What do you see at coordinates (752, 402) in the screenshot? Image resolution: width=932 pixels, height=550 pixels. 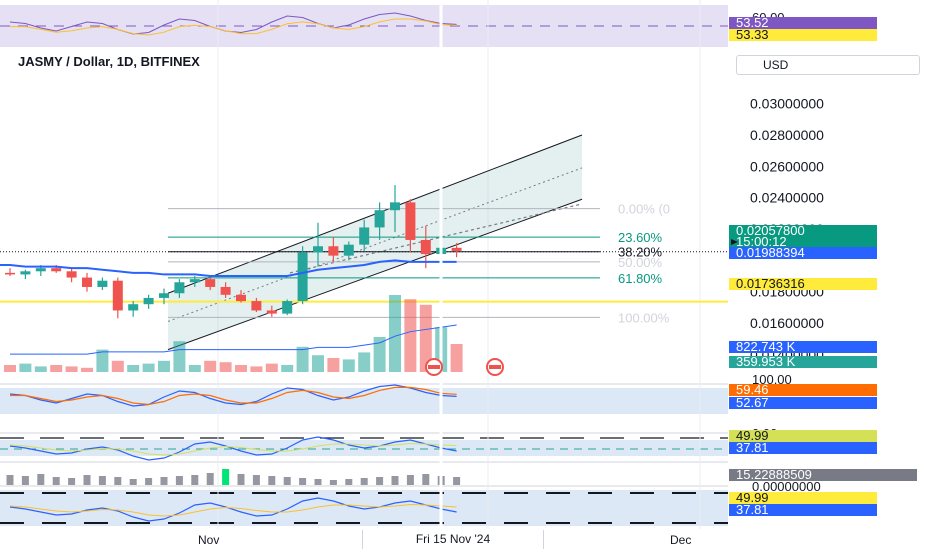 I see `value-badge-text: 52.67` at bounding box center [752, 402].